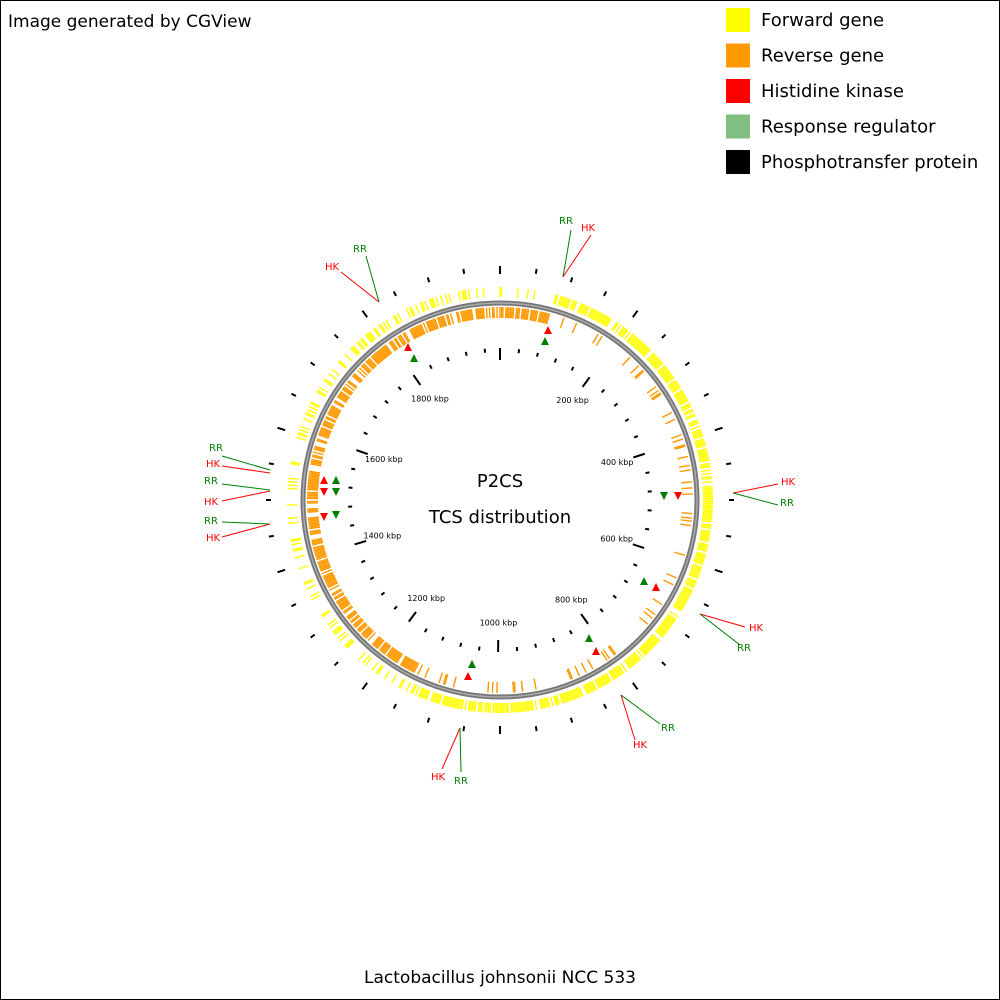  I want to click on legend-label: Phosphotransfer protein, so click(869, 162).